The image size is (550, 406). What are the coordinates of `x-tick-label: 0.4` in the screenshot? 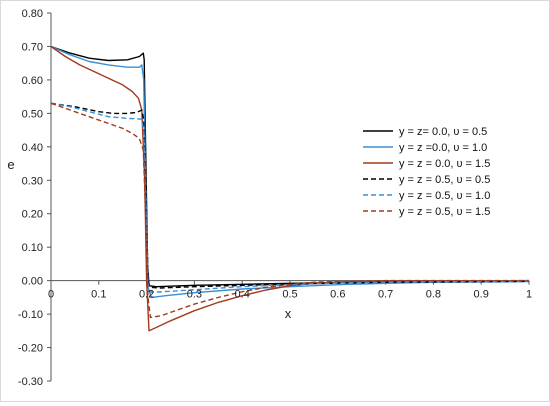 It's located at (242, 295).